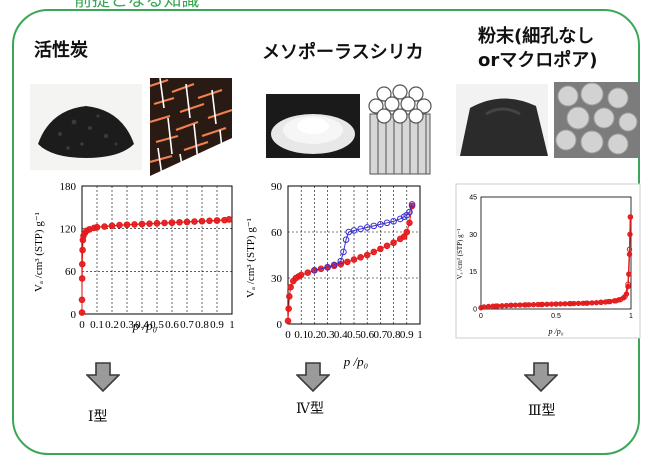  Describe the element at coordinates (301, 335) in the screenshot. I see `chart2-x-tick-label: 0.1` at that location.